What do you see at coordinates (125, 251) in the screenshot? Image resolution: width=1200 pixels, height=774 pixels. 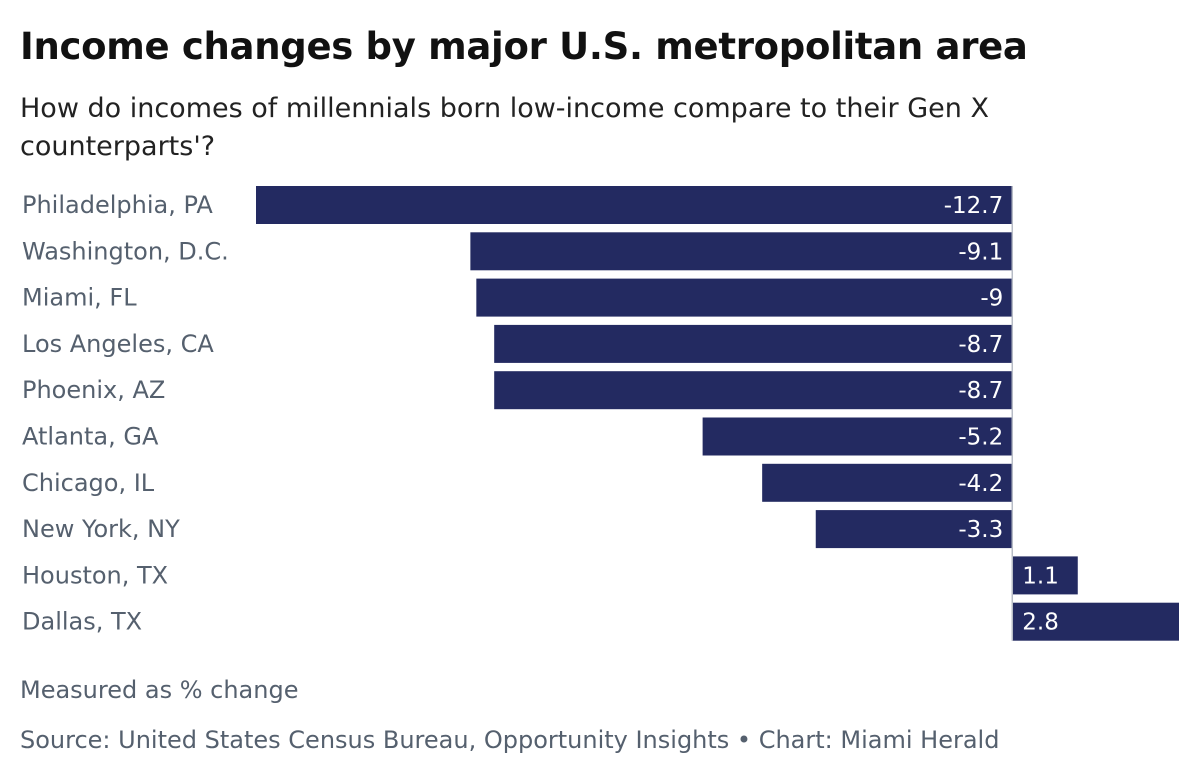 I see `category-label: Washington, D.C.` at bounding box center [125, 251].